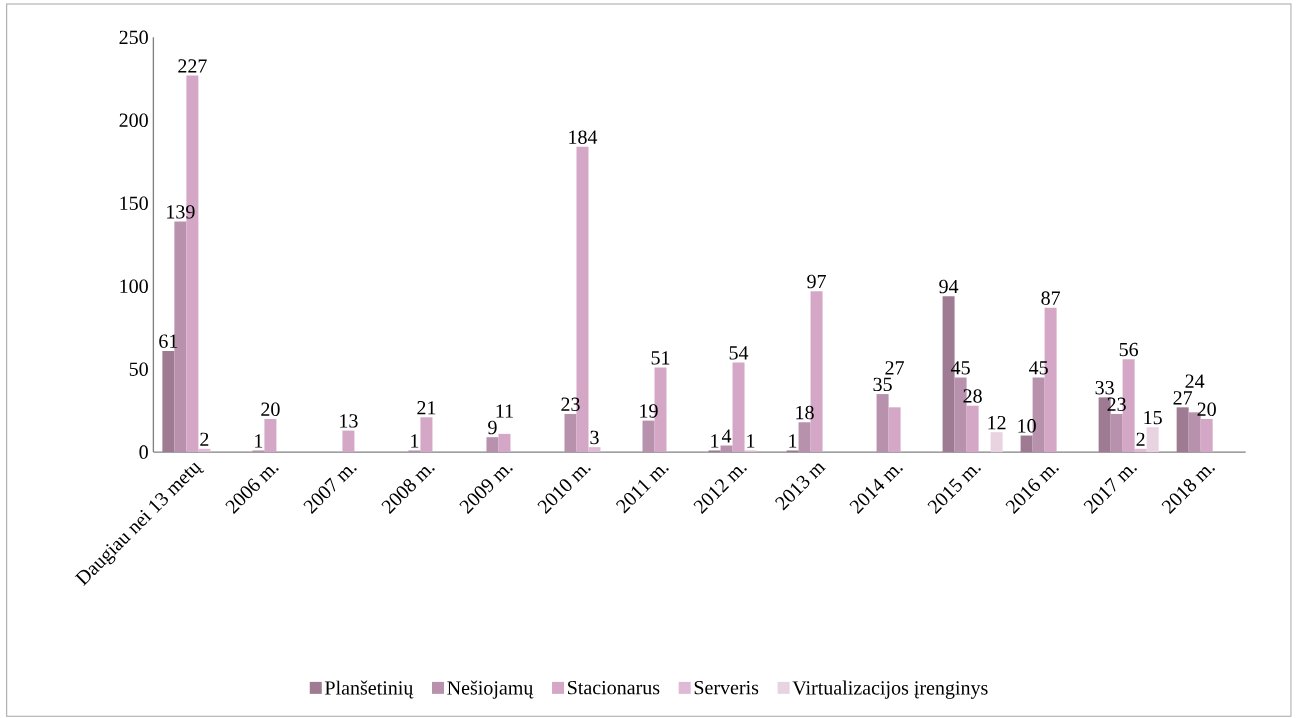 Image resolution: width=1299 pixels, height=718 pixels. I want to click on data-label: 35, so click(882, 384).